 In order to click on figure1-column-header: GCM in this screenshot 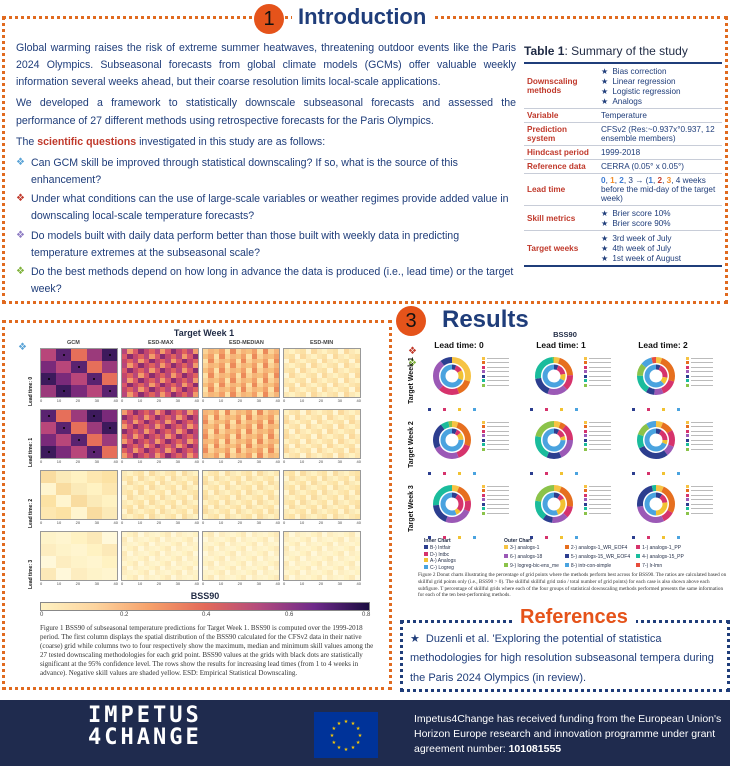, I will do `click(73, 343)`.